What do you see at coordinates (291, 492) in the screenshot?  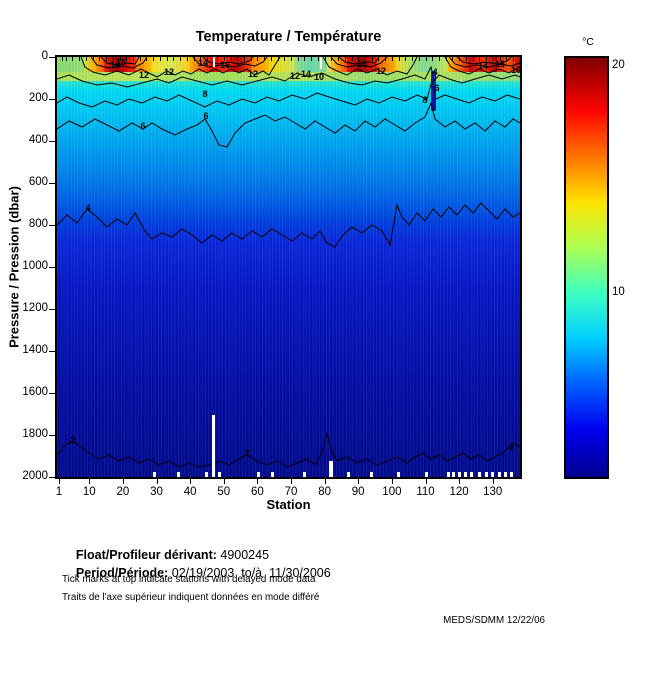 I see `x-tick-label: 70` at bounding box center [291, 492].